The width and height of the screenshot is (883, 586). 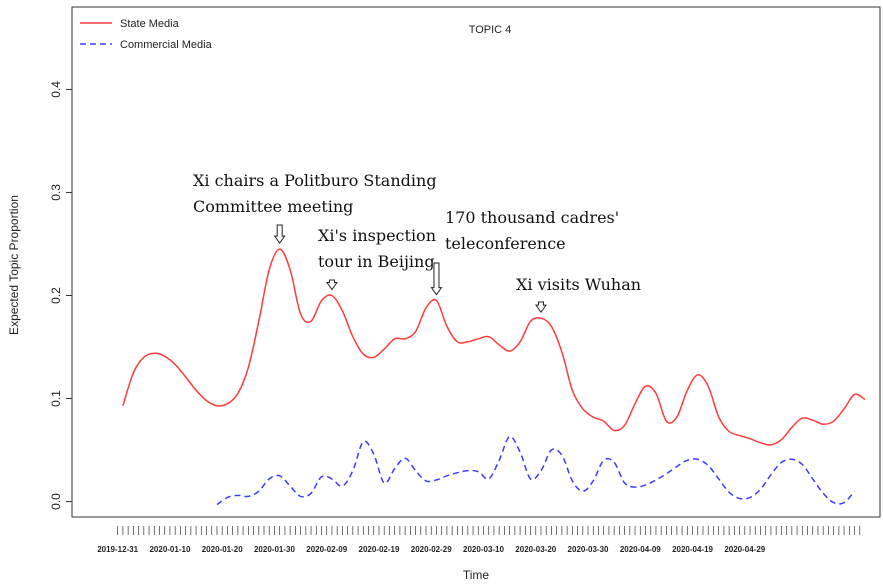 What do you see at coordinates (588, 549) in the screenshot?
I see `x-tick-label: 2020-03-30` at bounding box center [588, 549].